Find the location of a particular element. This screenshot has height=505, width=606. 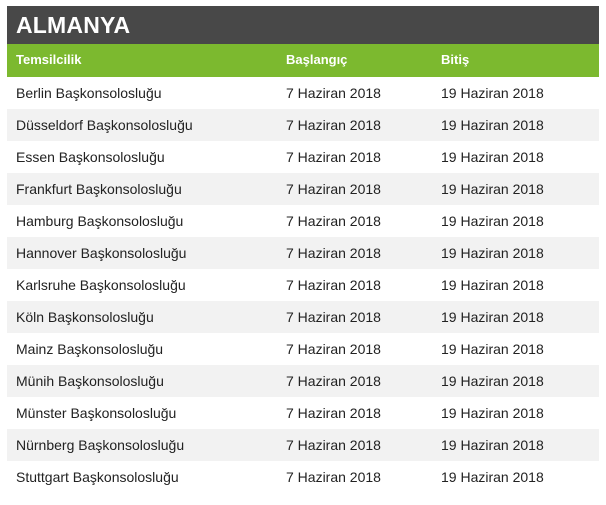

consulate-name-cell: Frankfurt Başkonsolosluğu is located at coordinates (99, 189).